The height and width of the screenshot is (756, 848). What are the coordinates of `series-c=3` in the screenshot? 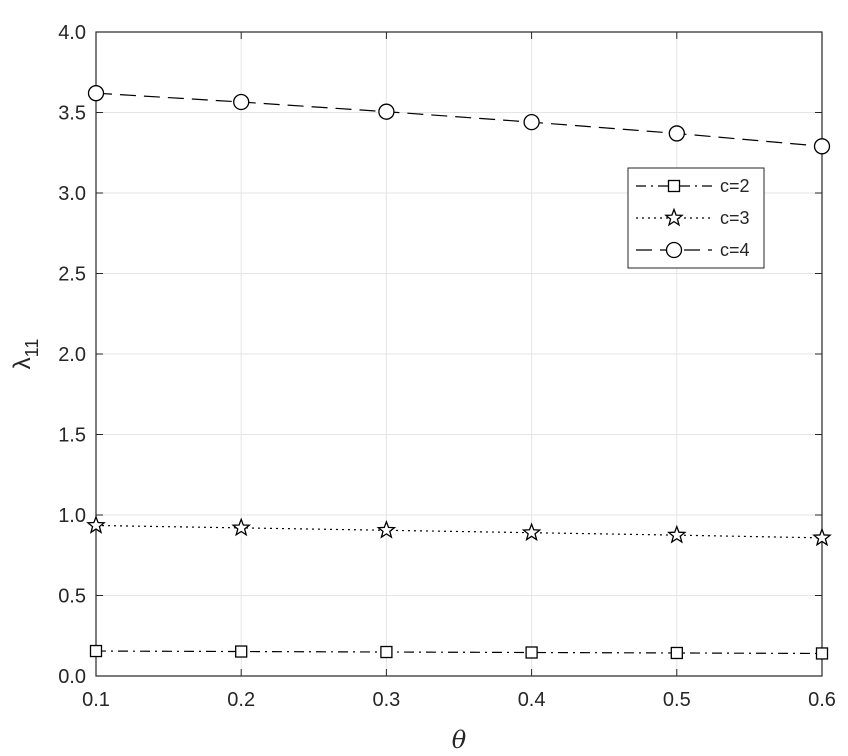 It's located at (459, 531).